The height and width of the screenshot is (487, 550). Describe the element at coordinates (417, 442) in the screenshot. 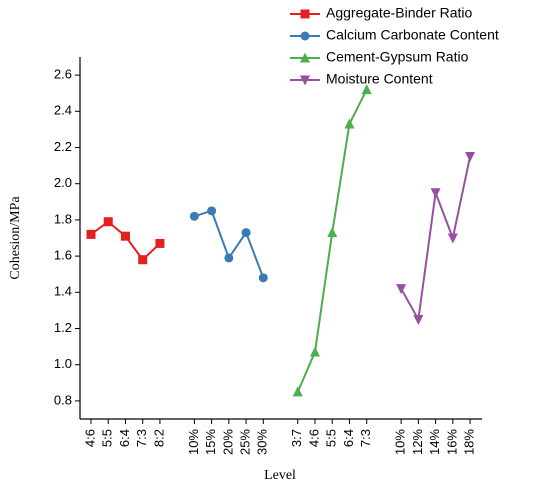

I see `x-tick-label: 12%` at that location.